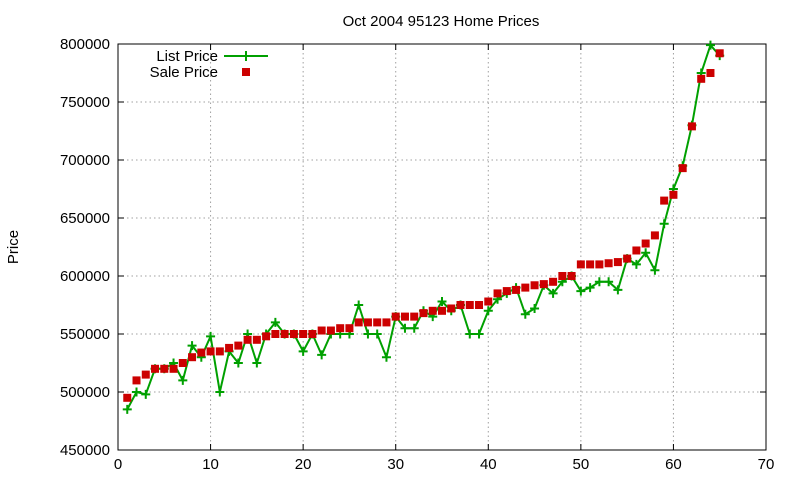 This screenshot has width=800, height=480. What do you see at coordinates (184, 72) in the screenshot?
I see `legend-label-sale-price: Sale Price` at bounding box center [184, 72].